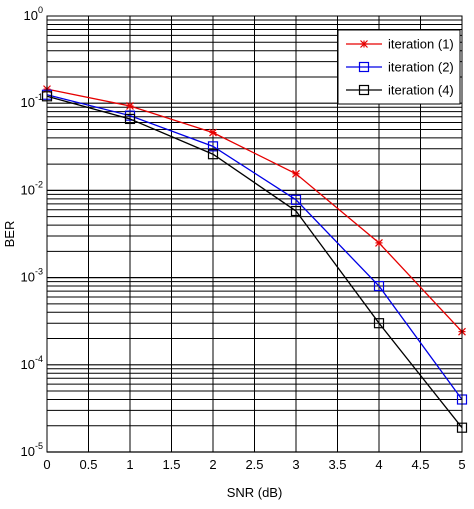 The width and height of the screenshot is (474, 509). What do you see at coordinates (32, 232) in the screenshot?
I see `y-axis-ticks: 10⁰ 10⁻¹ 10⁻² 10⁻³ 10⁻⁴ 10⁻⁵` at bounding box center [32, 232].